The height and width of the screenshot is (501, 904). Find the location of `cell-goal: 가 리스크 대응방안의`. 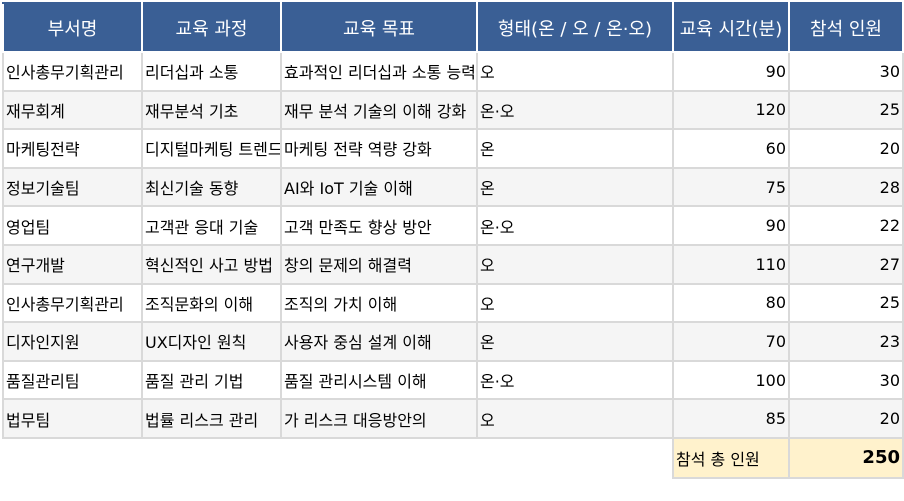

cell-goal: 가 리스크 대응방안의 is located at coordinates (379, 418).